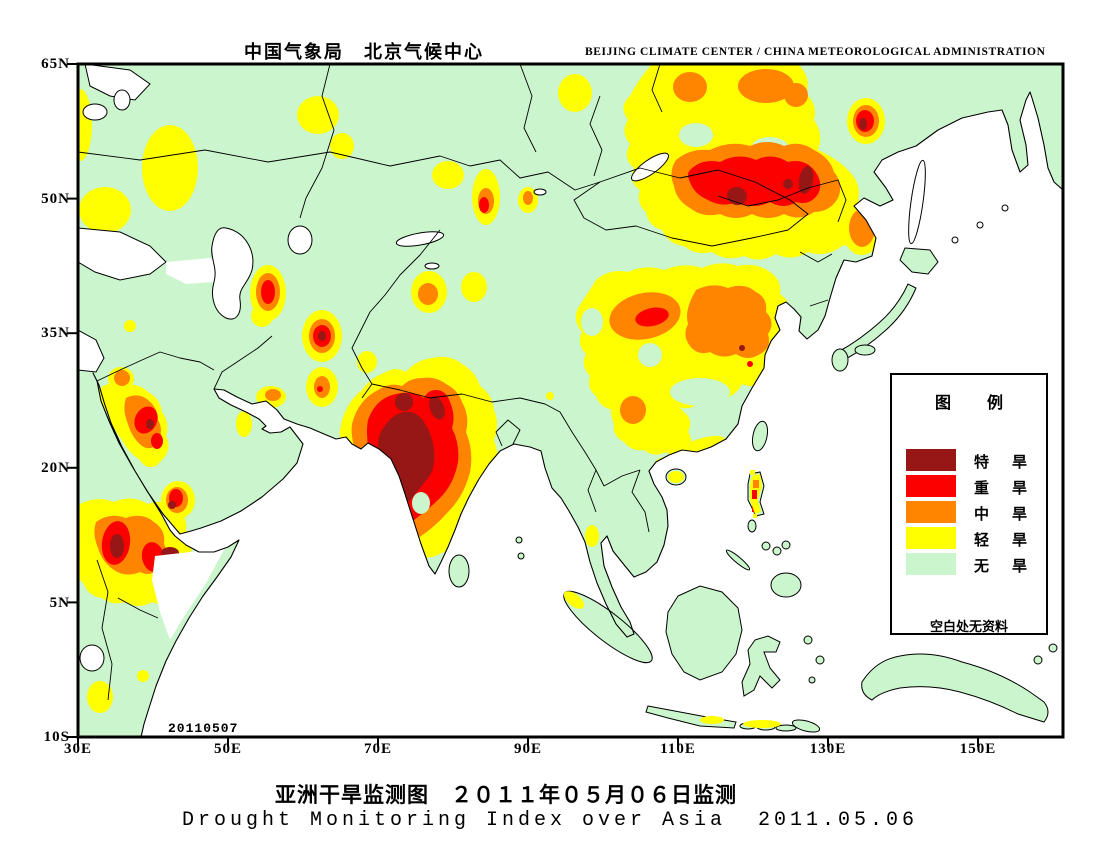 The width and height of the screenshot is (1100, 850). Describe the element at coordinates (971, 460) in the screenshot. I see `legend-item-extreme: 特 旱` at that location.